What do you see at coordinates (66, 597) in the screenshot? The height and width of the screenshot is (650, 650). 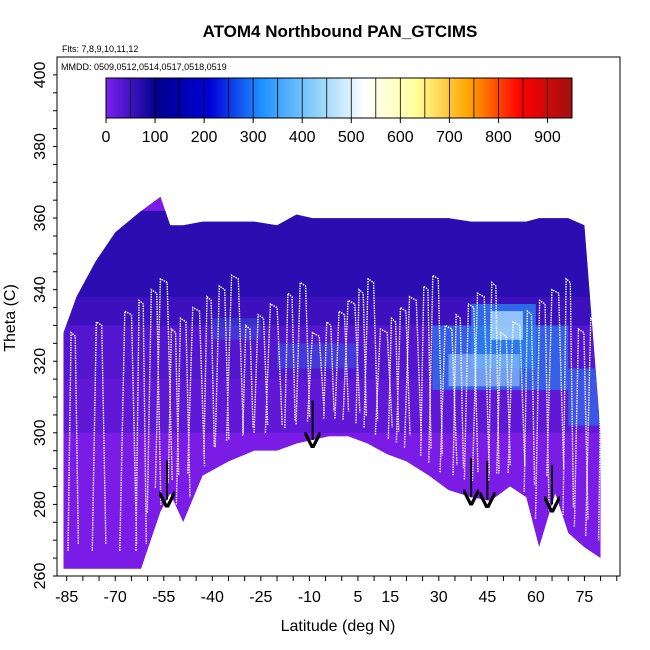 I see `x-tick-label: -85` at bounding box center [66, 597].